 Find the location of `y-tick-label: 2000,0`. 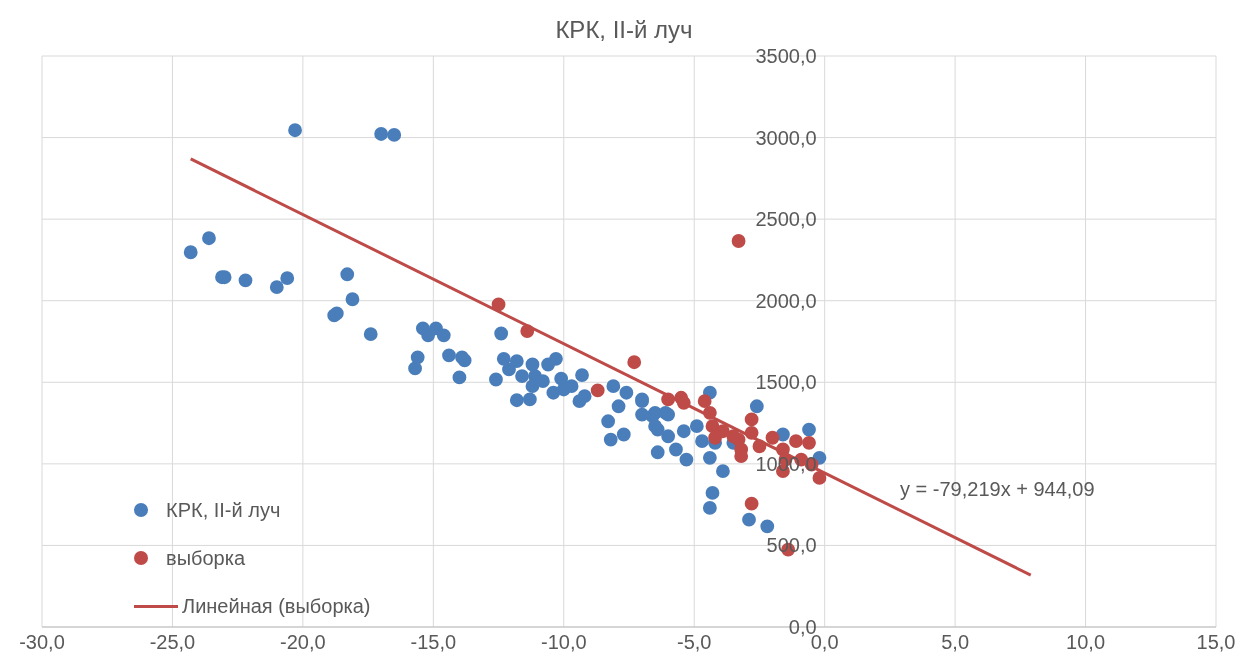

y-tick-label: 2000,0 is located at coordinates (786, 300).